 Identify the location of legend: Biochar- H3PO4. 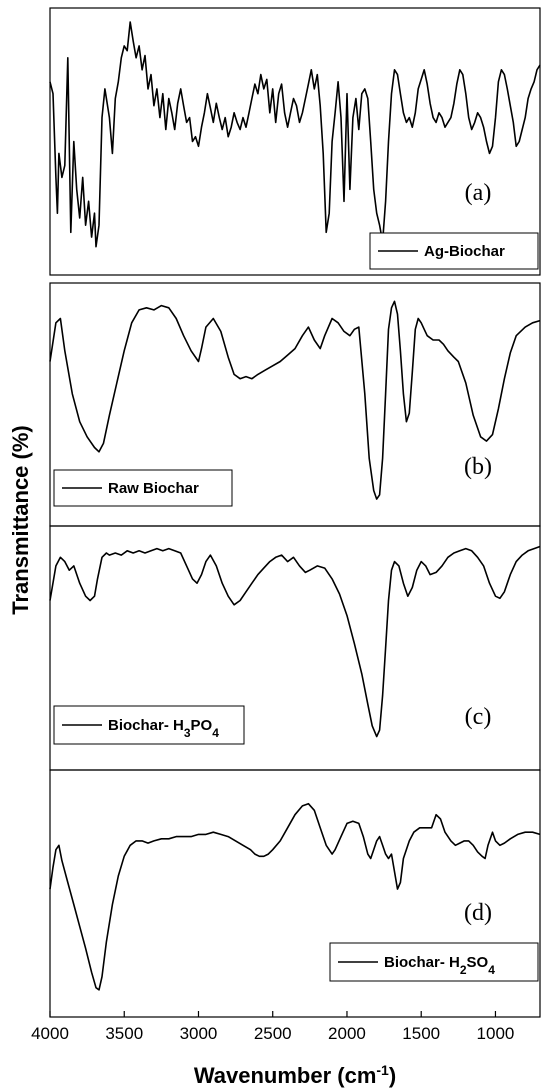
(149, 725).